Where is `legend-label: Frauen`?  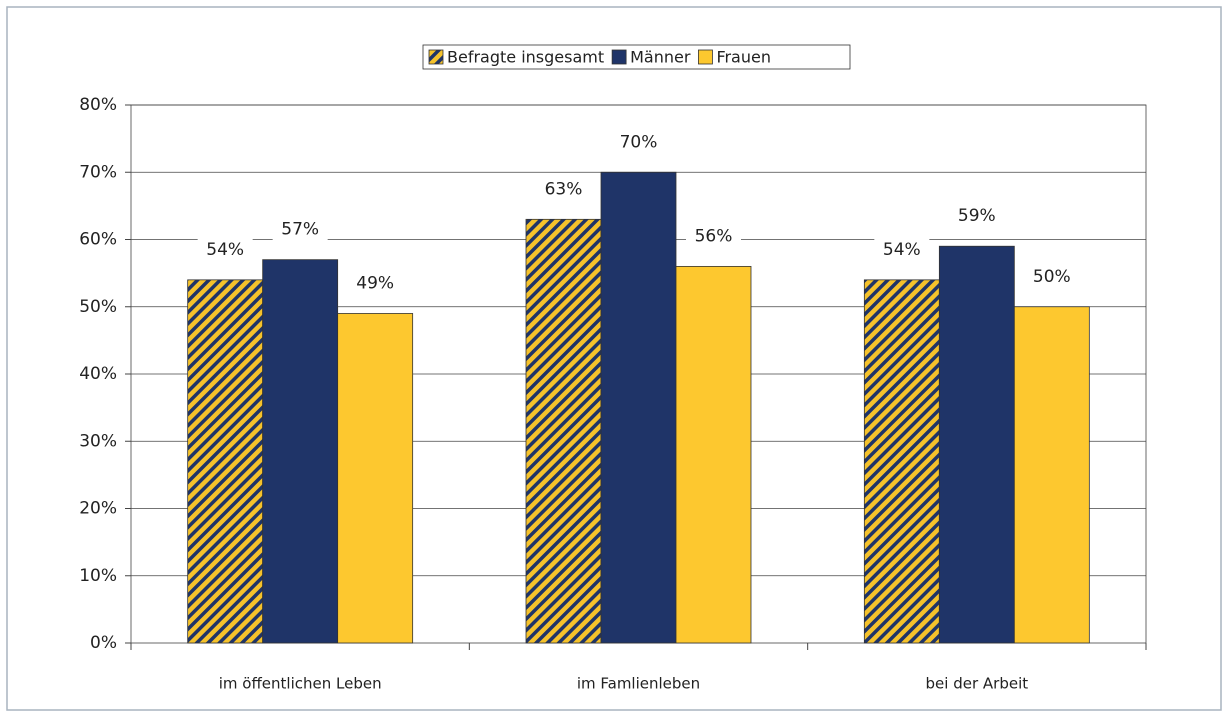 legend-label: Frauen is located at coordinates (743, 57).